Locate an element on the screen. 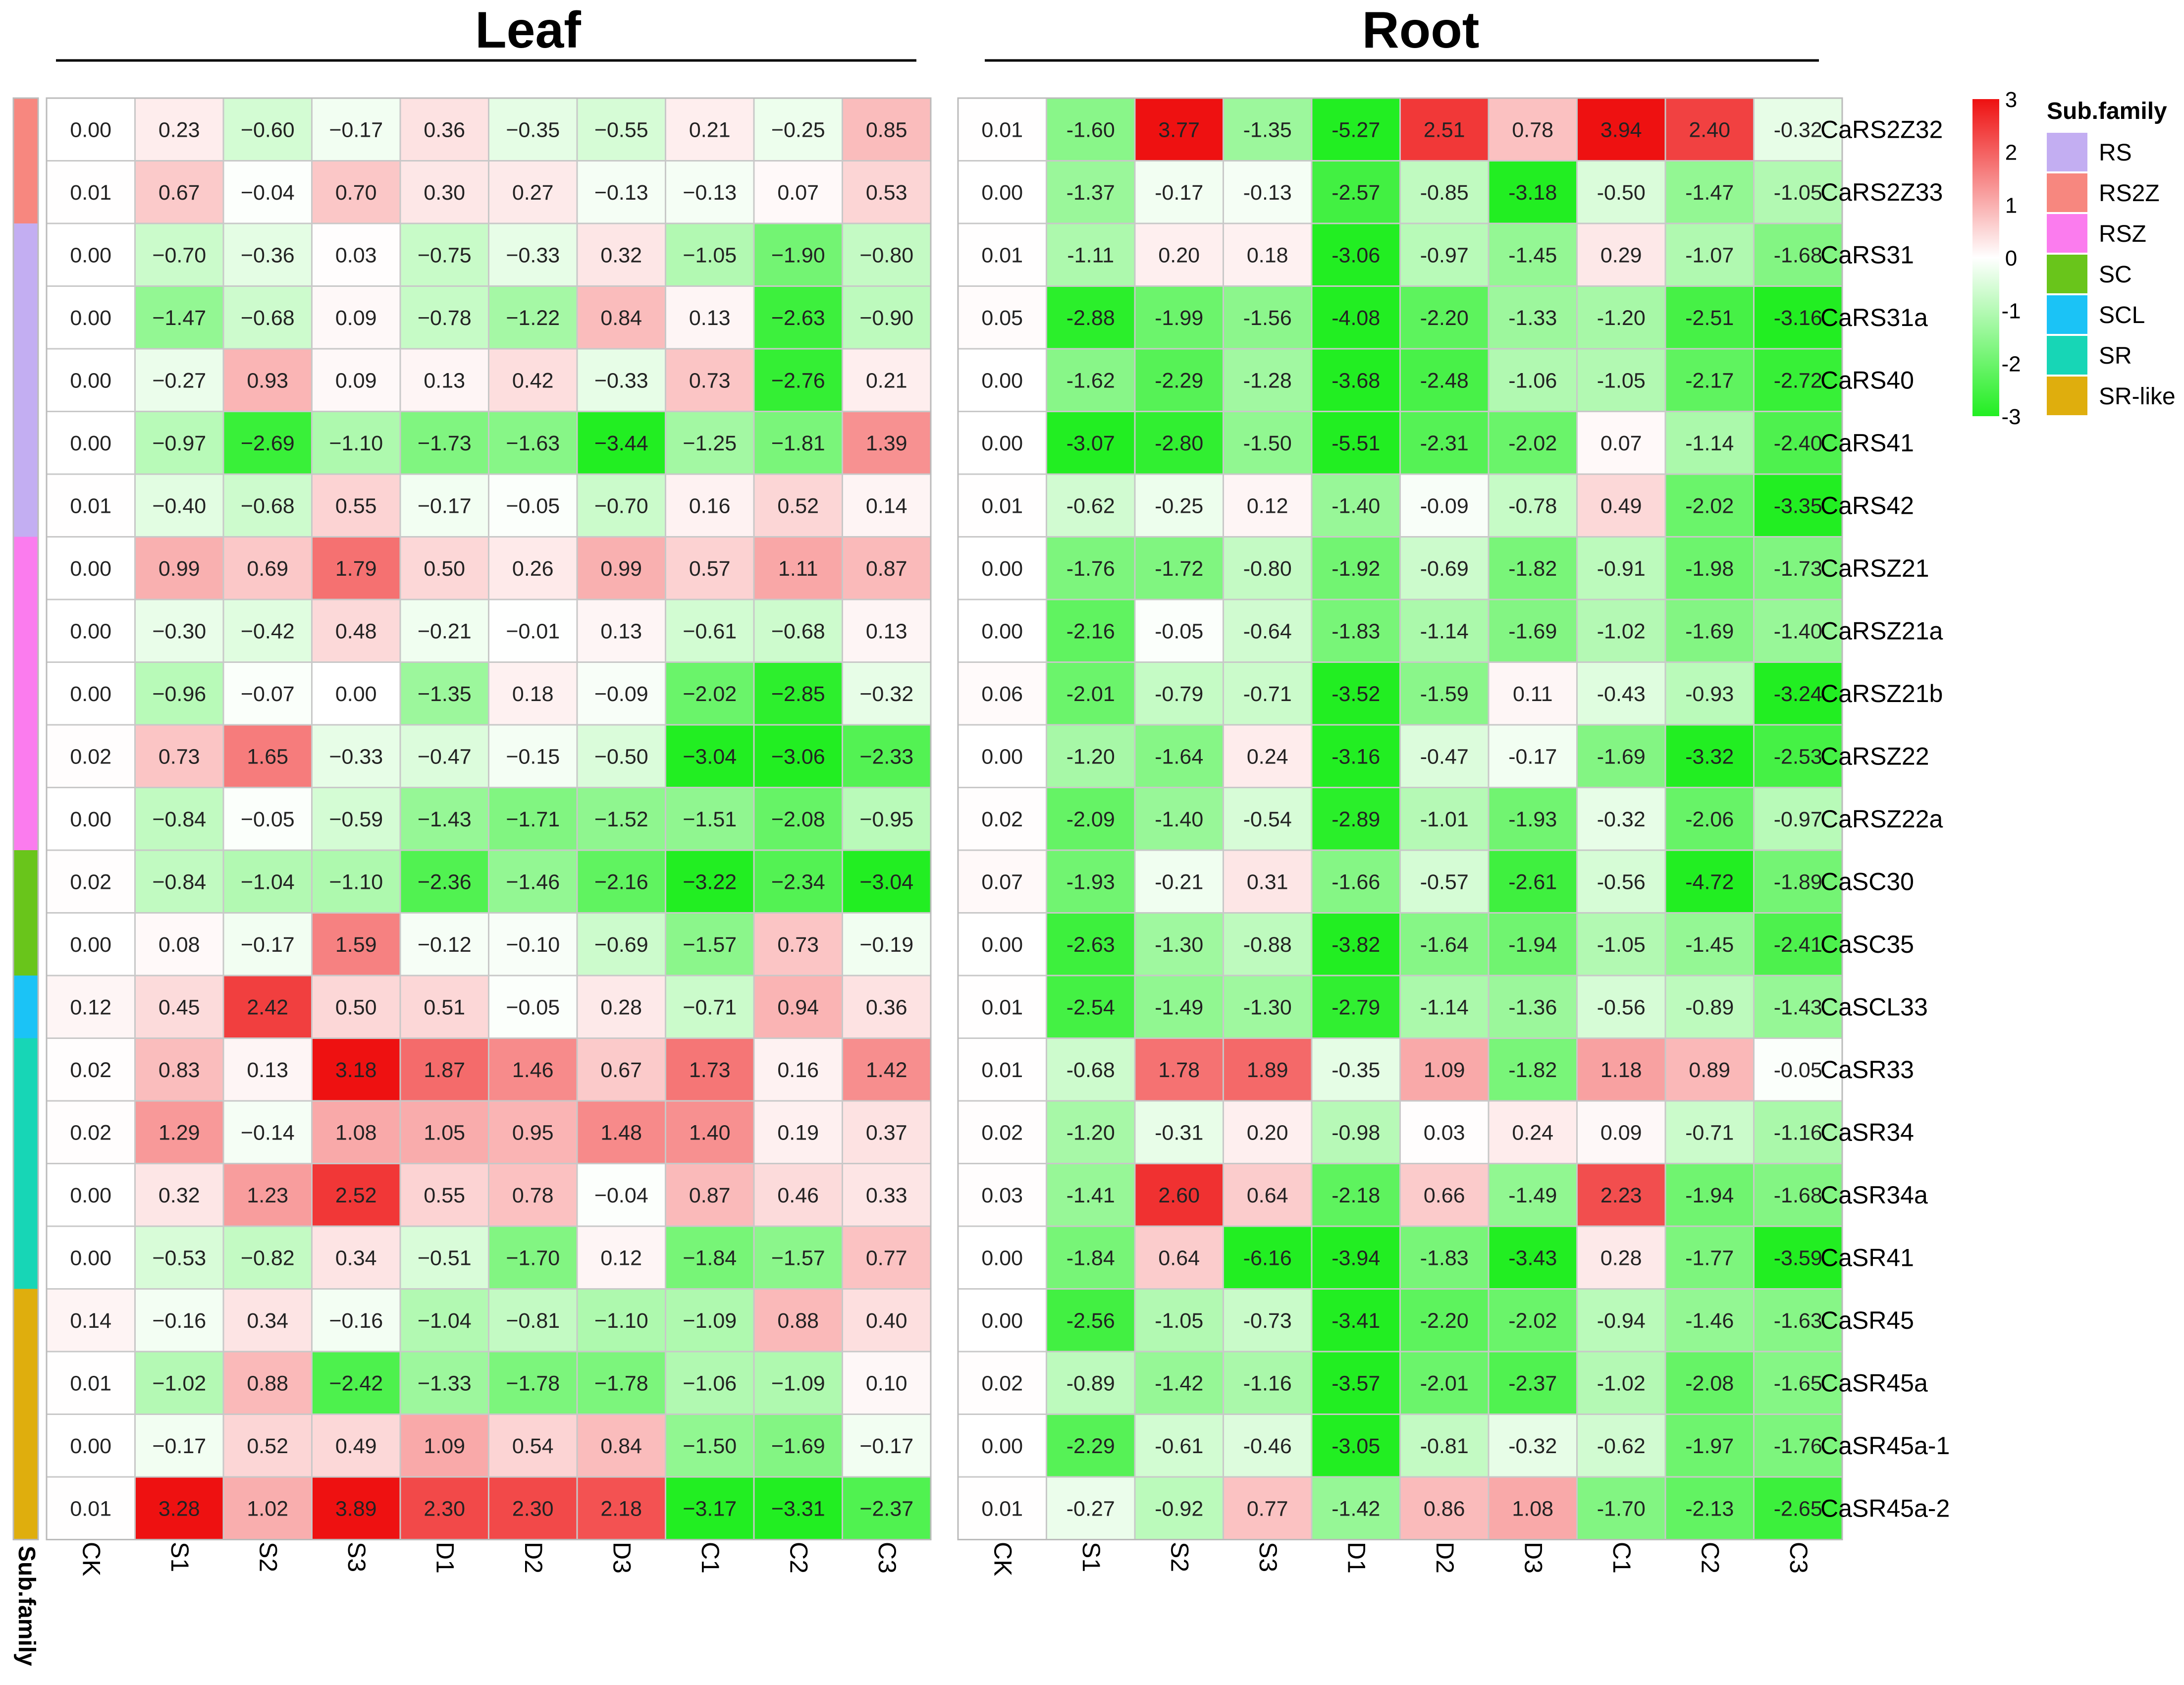 The height and width of the screenshot is (1685, 2184). cell-value-label: −1.04 is located at coordinates (445, 1321).